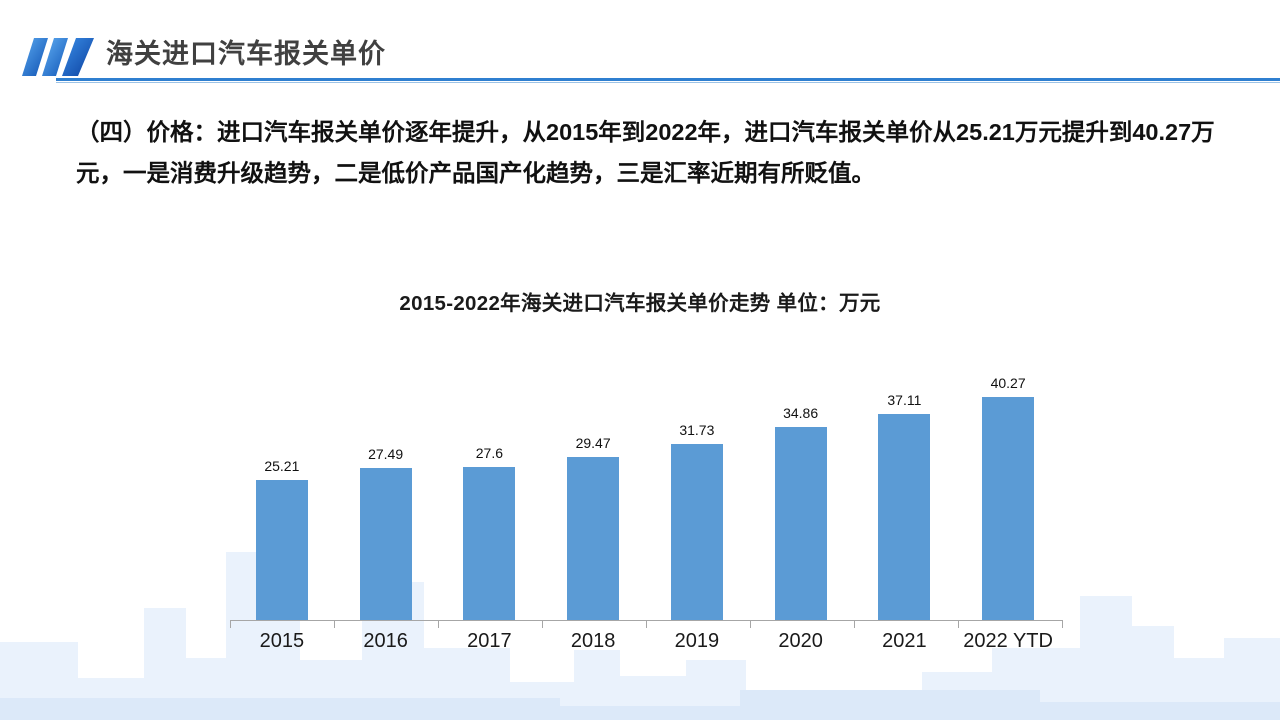 This screenshot has height=720, width=1280. I want to click on x-axis-label: 2015, so click(282, 641).